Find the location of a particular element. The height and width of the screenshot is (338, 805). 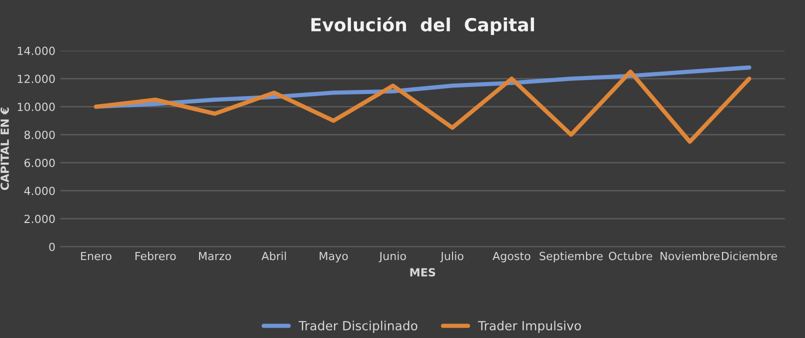

x-tick-label: Abril is located at coordinates (274, 256).